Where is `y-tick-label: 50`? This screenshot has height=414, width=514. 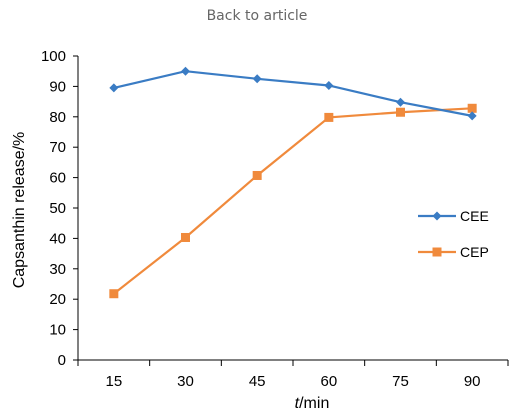 y-tick-label: 50 is located at coordinates (57, 208).